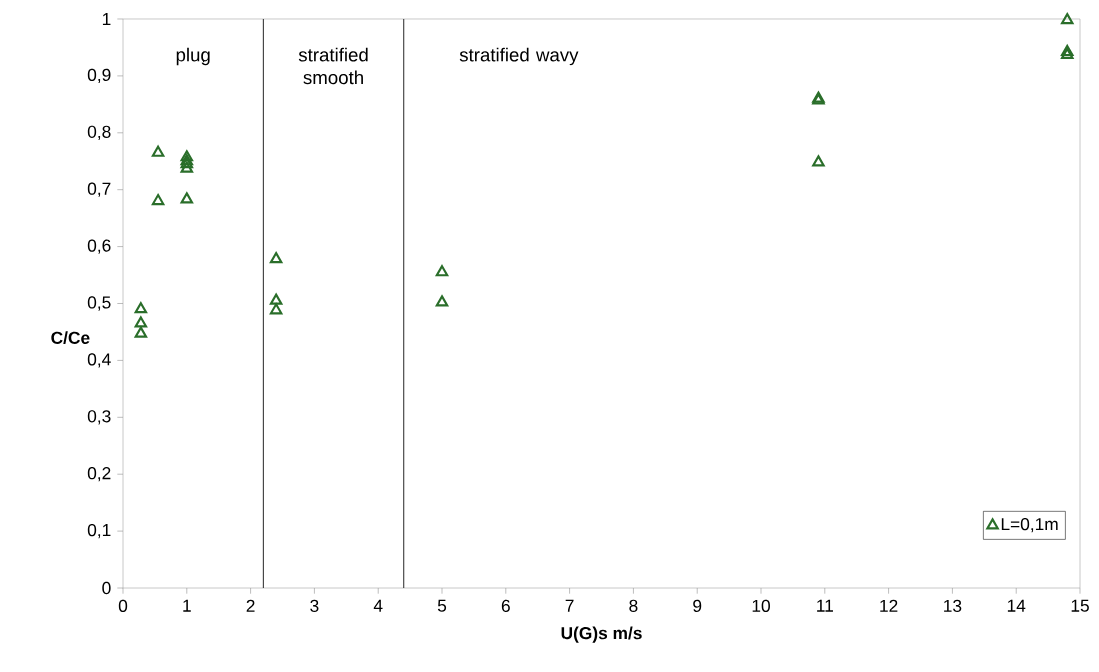 The height and width of the screenshot is (672, 1099). Describe the element at coordinates (697, 605) in the screenshot. I see `x-tick-label: 9` at that location.